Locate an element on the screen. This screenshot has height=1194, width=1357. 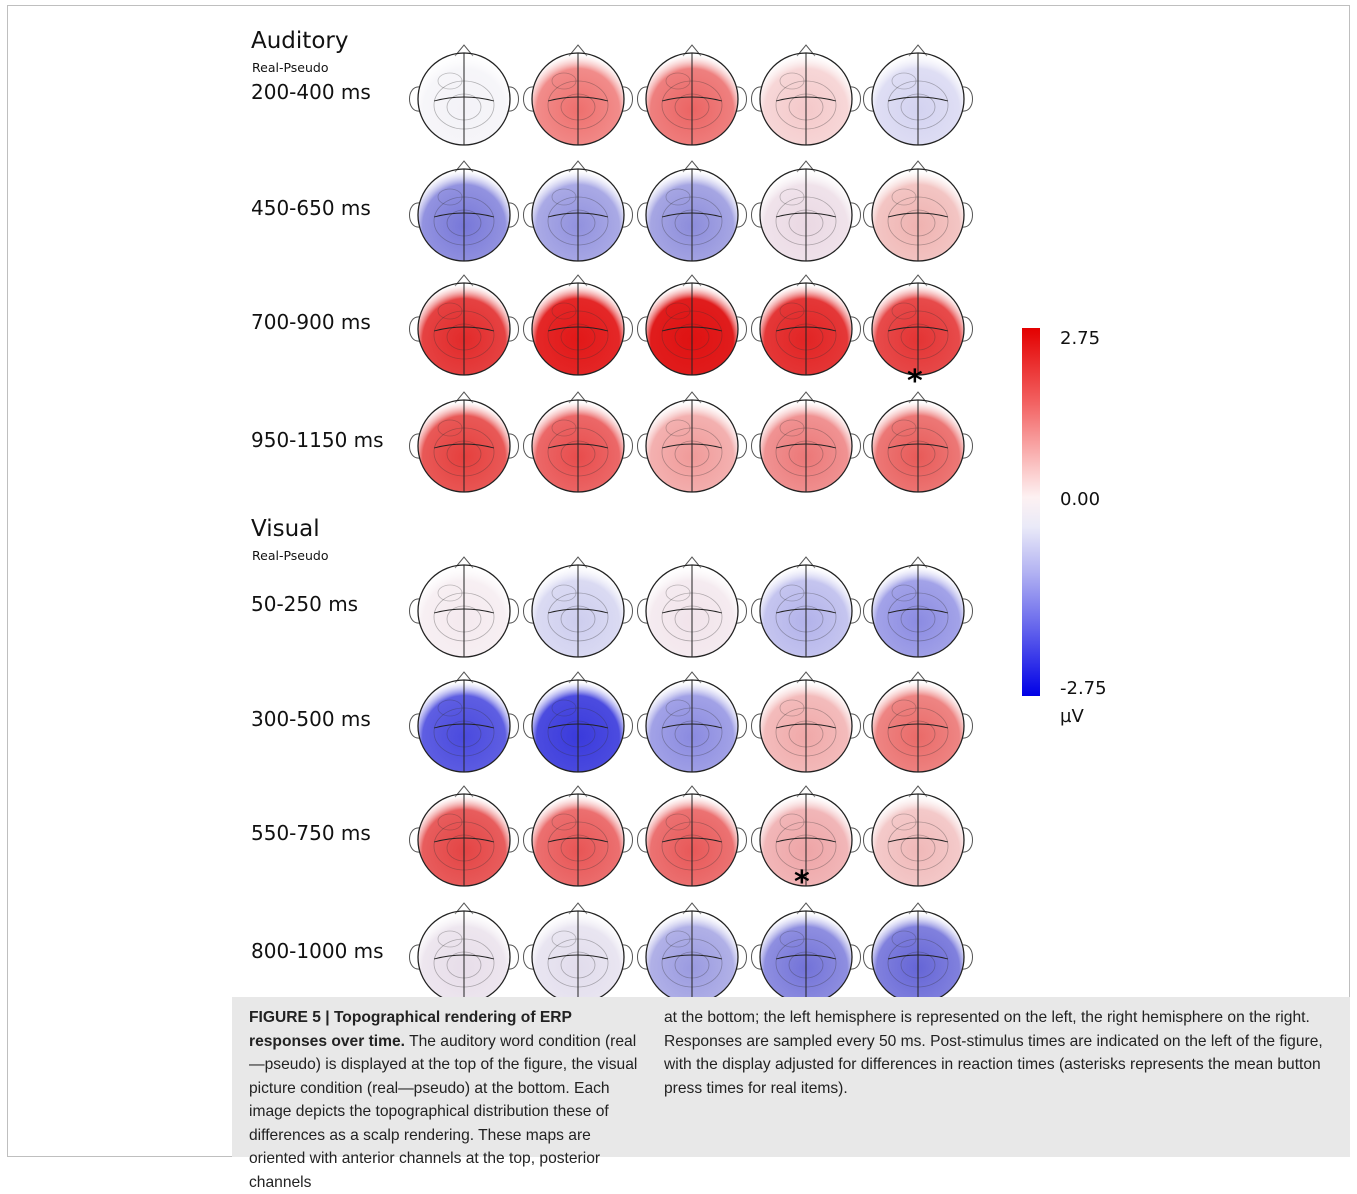
time-label: 800-1000 ms is located at coordinates (317, 951).